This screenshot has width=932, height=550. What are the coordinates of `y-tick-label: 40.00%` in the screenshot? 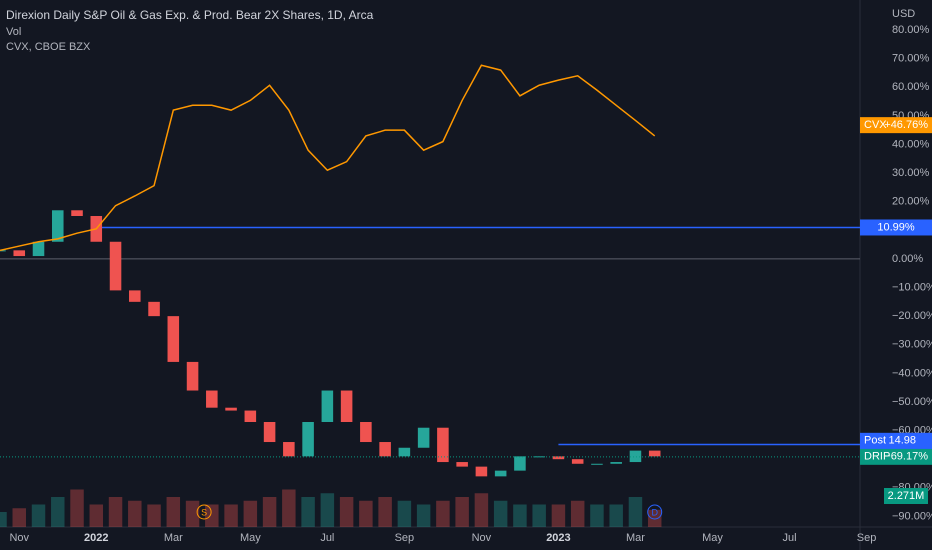 It's located at (911, 144).